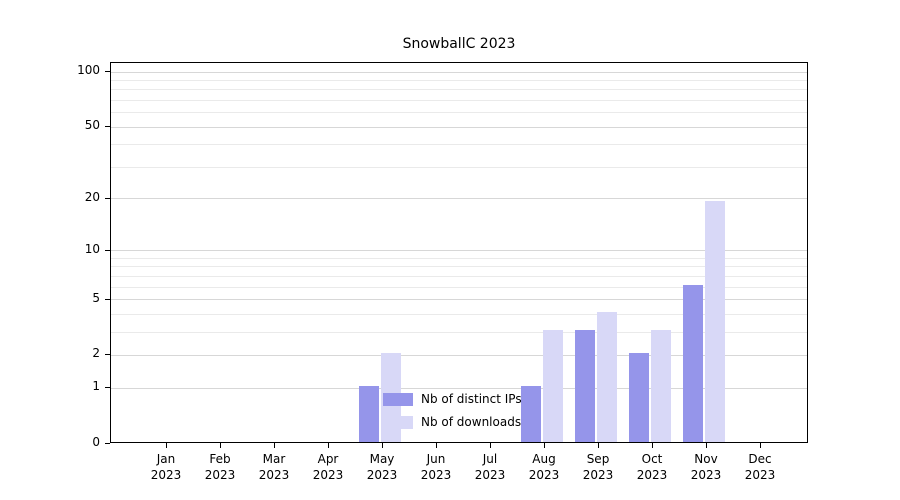 The height and width of the screenshot is (500, 900). What do you see at coordinates (652, 467) in the screenshot?
I see `x-tick-label: Oct 2023` at bounding box center [652, 467].